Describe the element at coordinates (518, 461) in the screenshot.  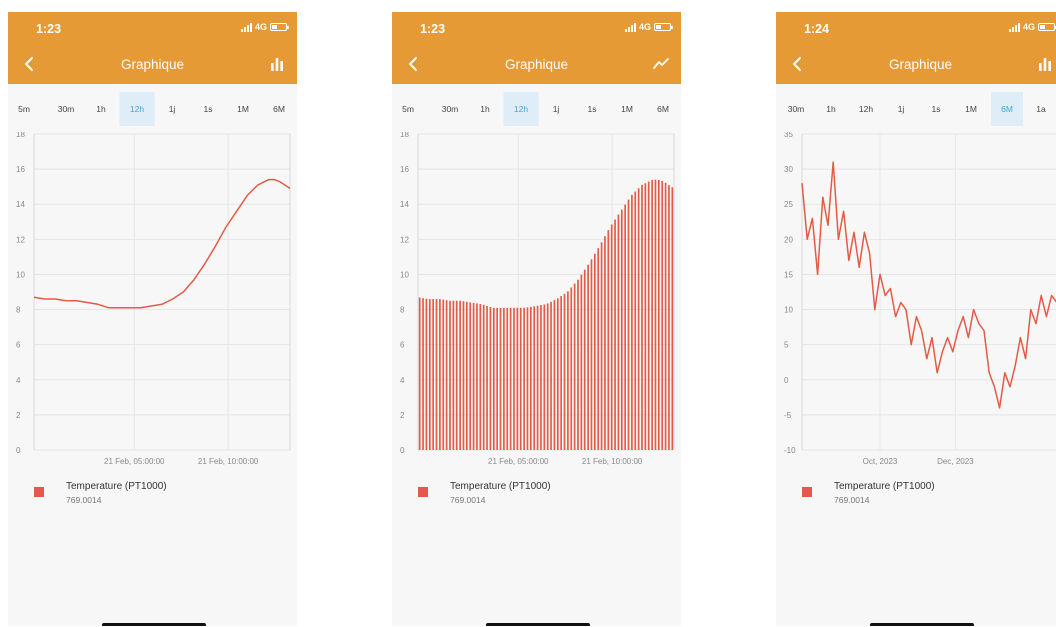
I see `x-tick-label: 21 Feb, 05:00:00` at that location.